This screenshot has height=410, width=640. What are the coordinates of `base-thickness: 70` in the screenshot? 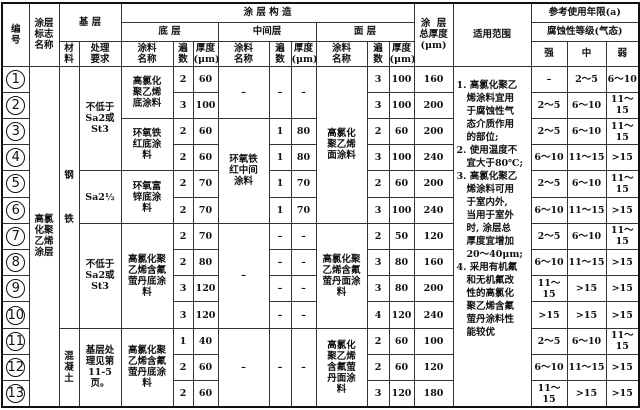 It's located at (205, 210).